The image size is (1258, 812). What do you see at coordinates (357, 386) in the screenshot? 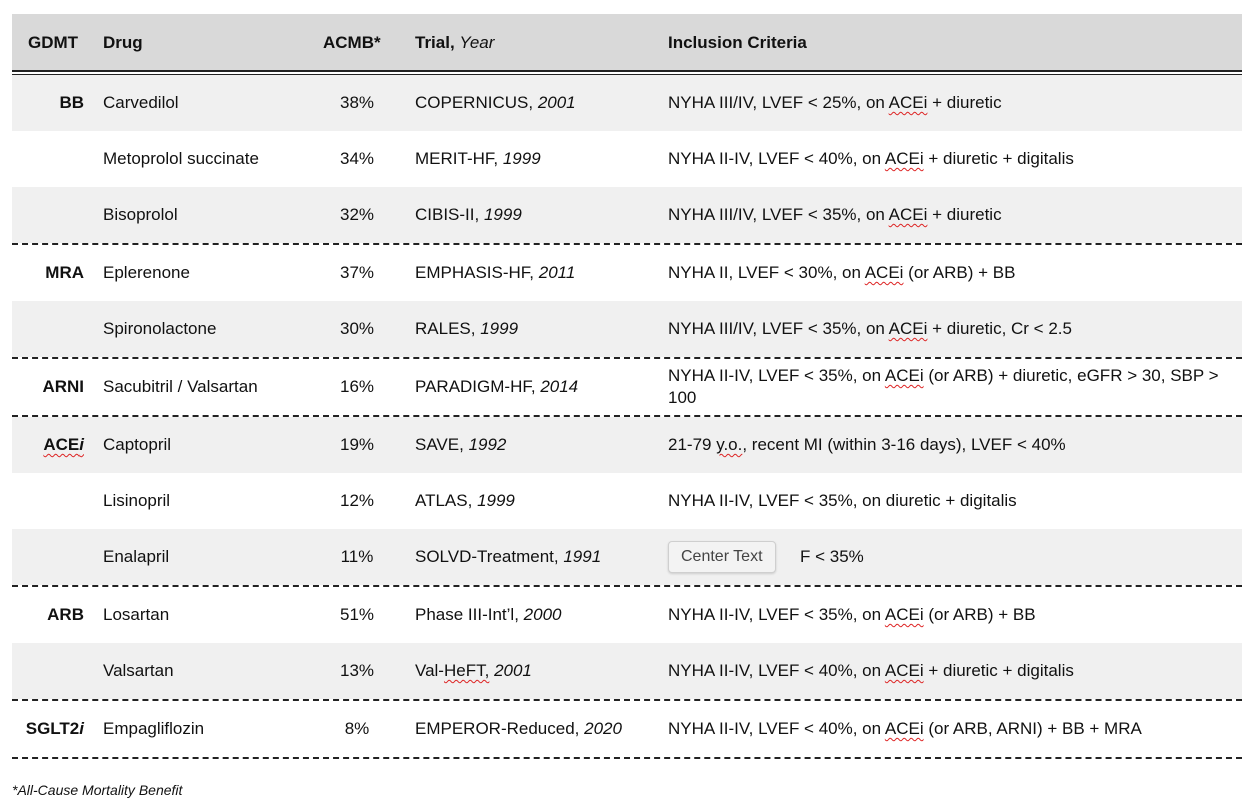
I see `acmb-cell: 16%` at bounding box center [357, 386].